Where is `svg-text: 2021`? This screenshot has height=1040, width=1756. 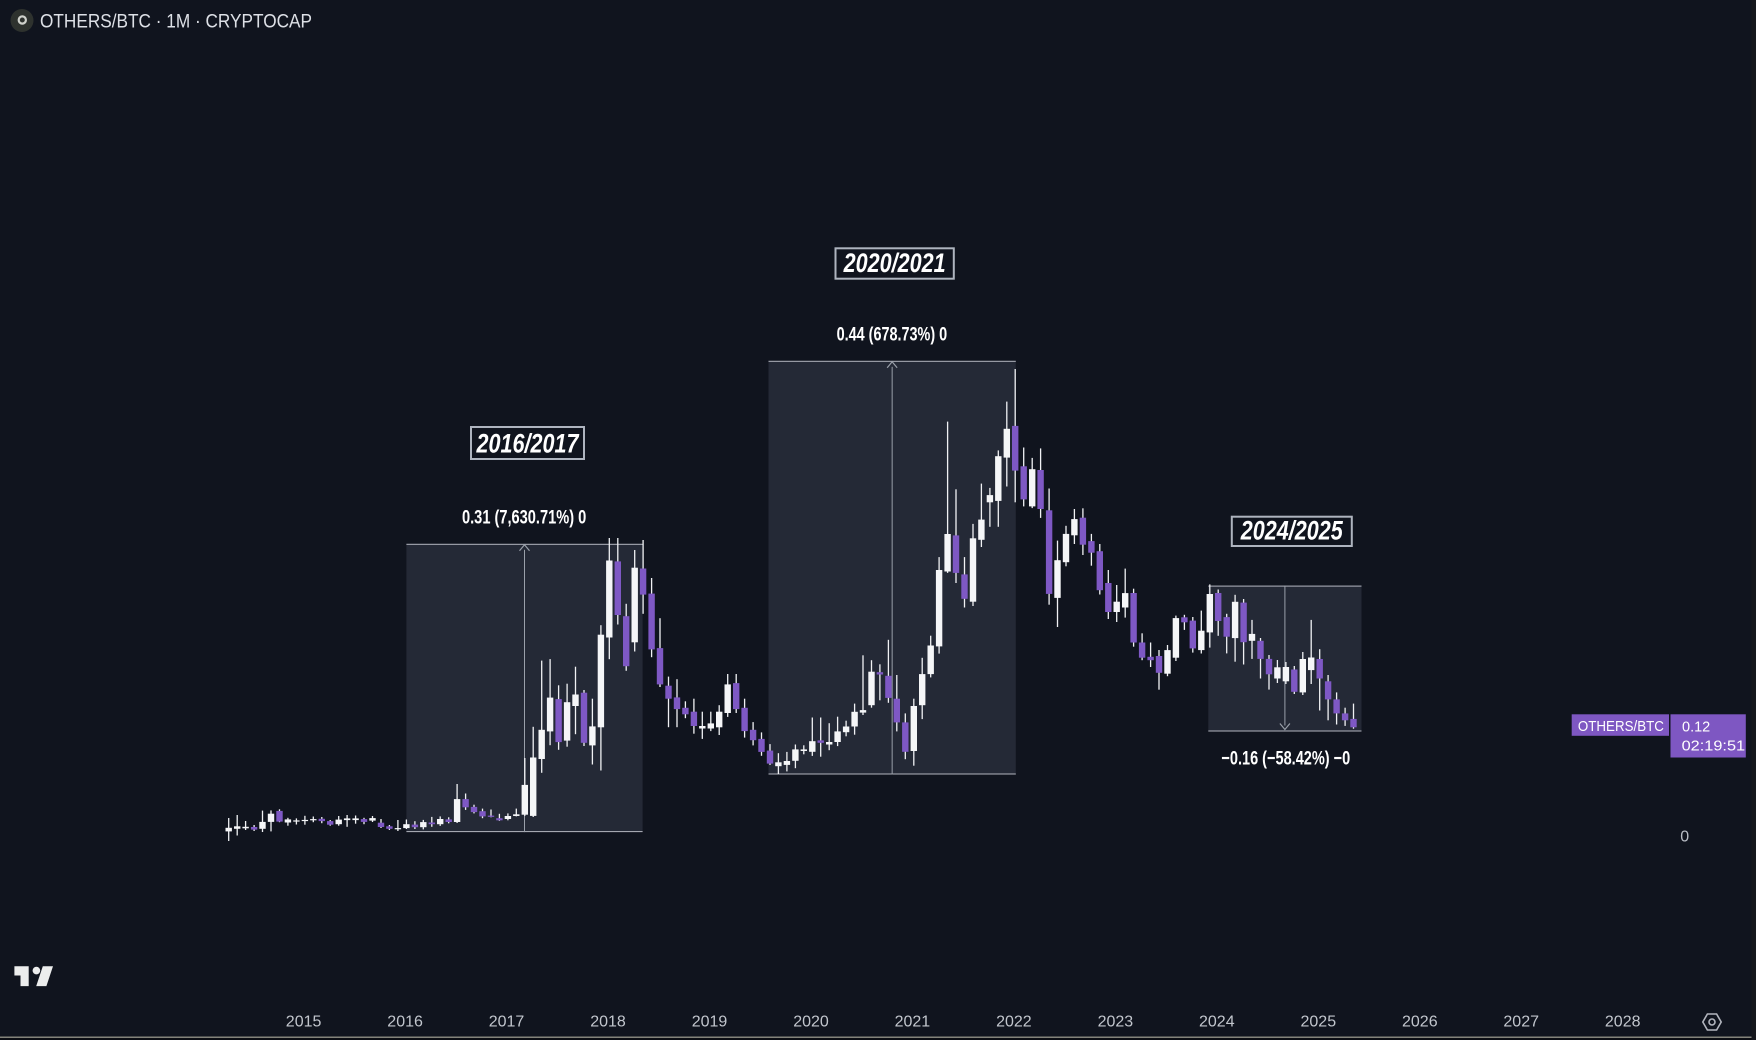
svg-text: 2021 is located at coordinates (913, 1022).